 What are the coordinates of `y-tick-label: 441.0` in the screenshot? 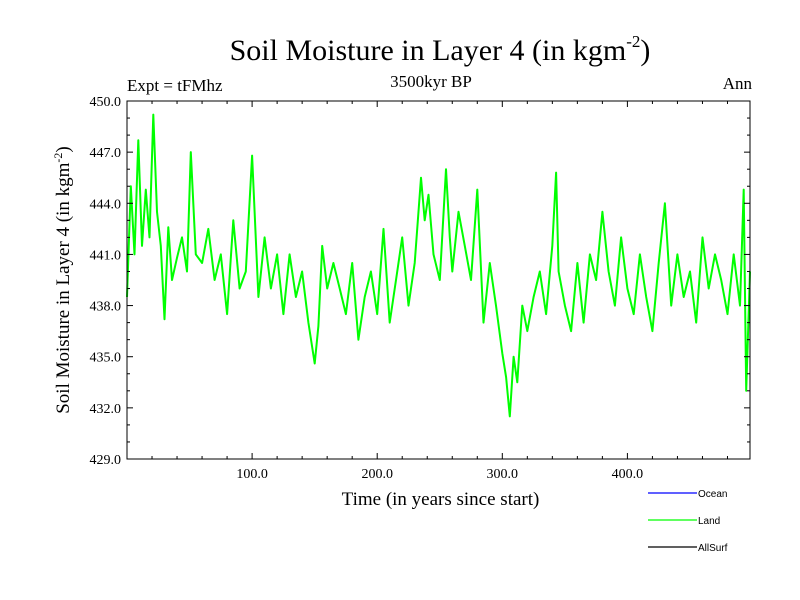 It's located at (106, 255).